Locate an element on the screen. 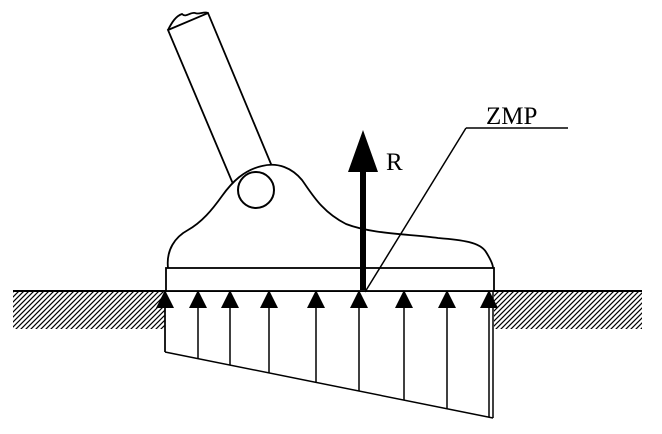 Image resolution: width=662 pixels, height=434 pixels. ground-hatch-left is located at coordinates (89, 310).